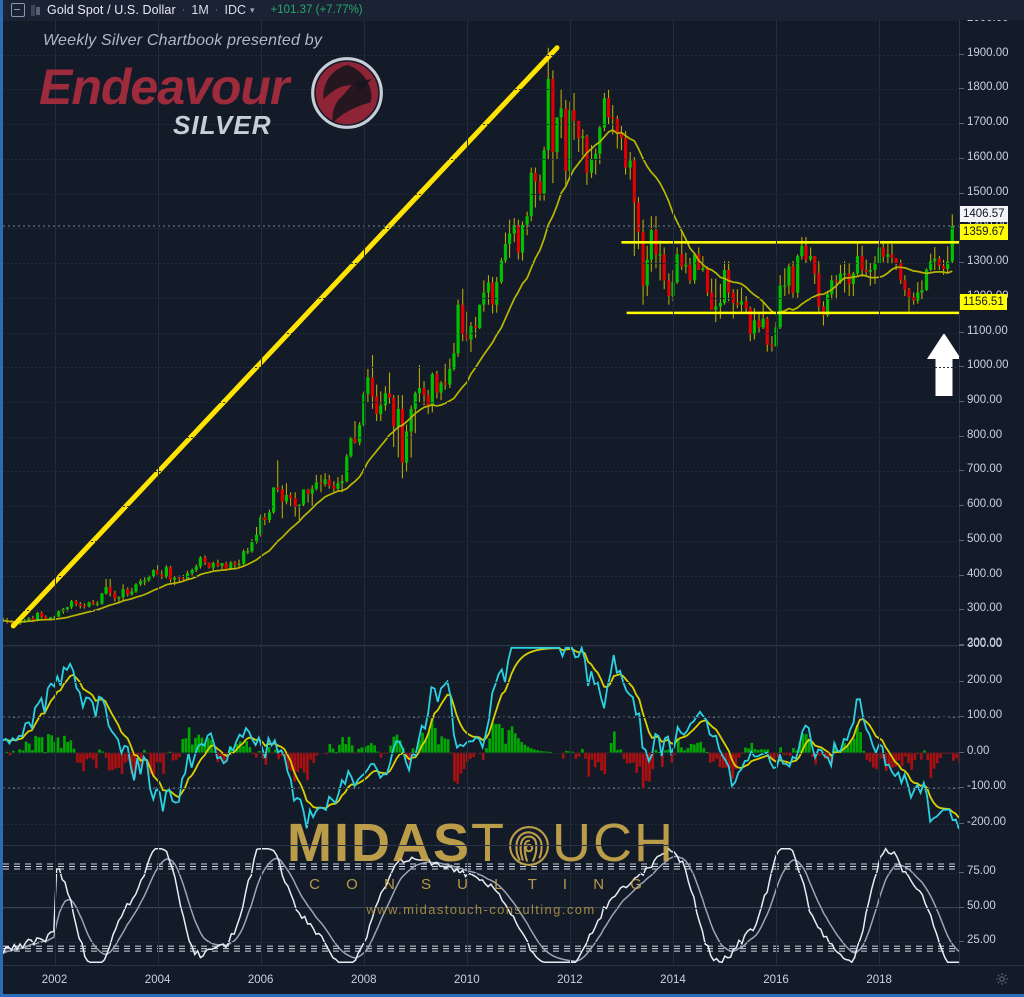 This screenshot has height=997, width=1024. I want to click on minus-box-icon, so click(18, 10).